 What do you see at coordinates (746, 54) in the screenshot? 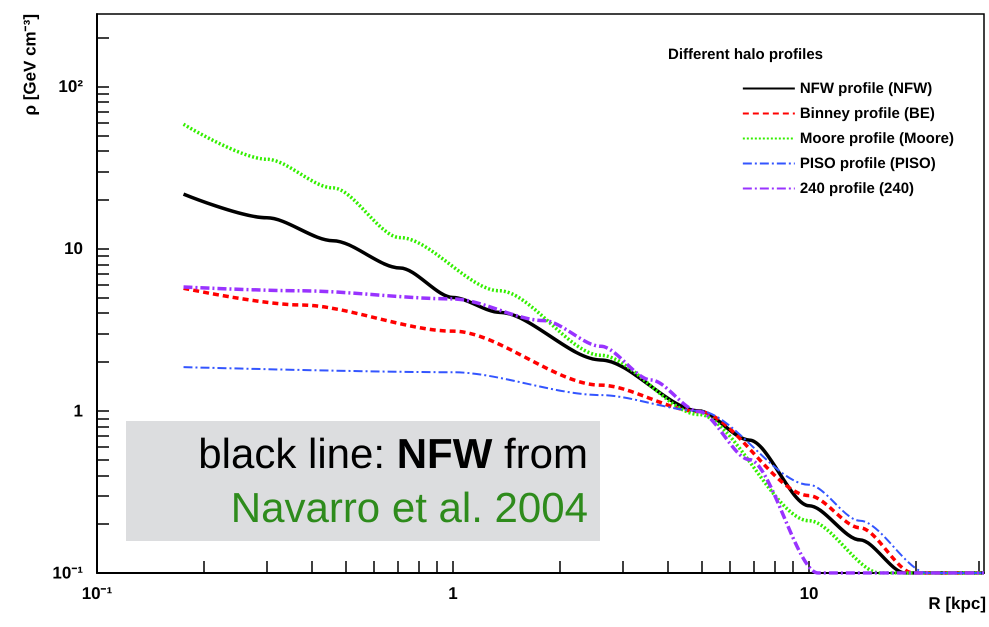
I see `legend-title: Different halo profiles` at bounding box center [746, 54].